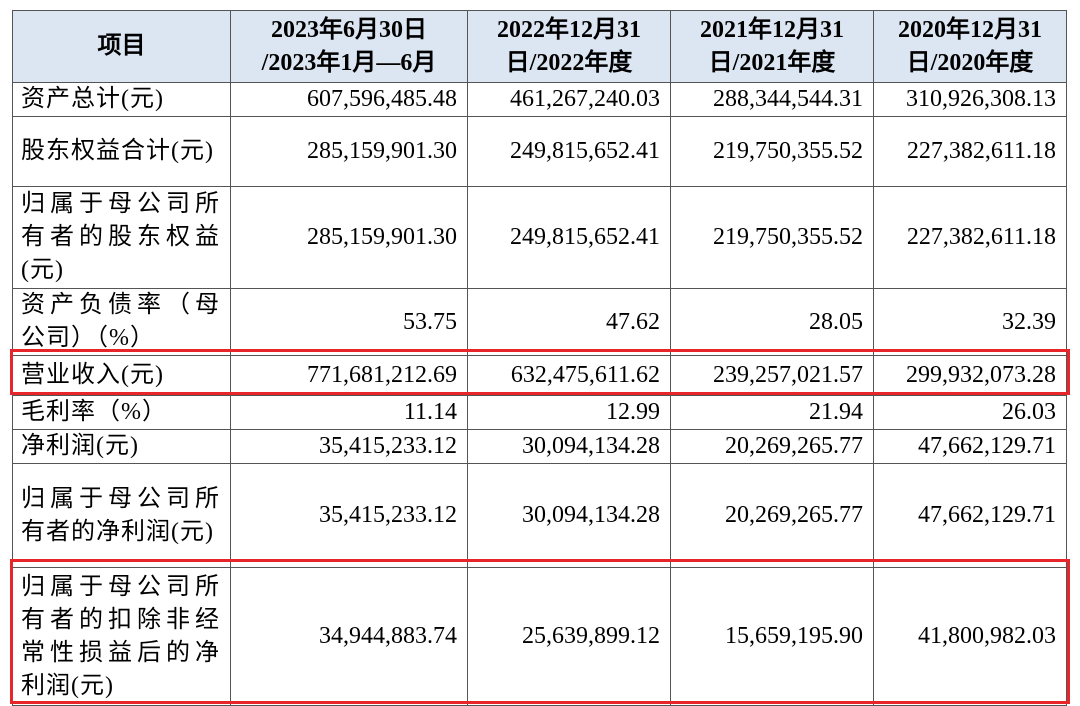  I want to click on table-row: 资产负债率（母公司）（%） 53.75 47.62 28.05 32.39, so click(539, 322).